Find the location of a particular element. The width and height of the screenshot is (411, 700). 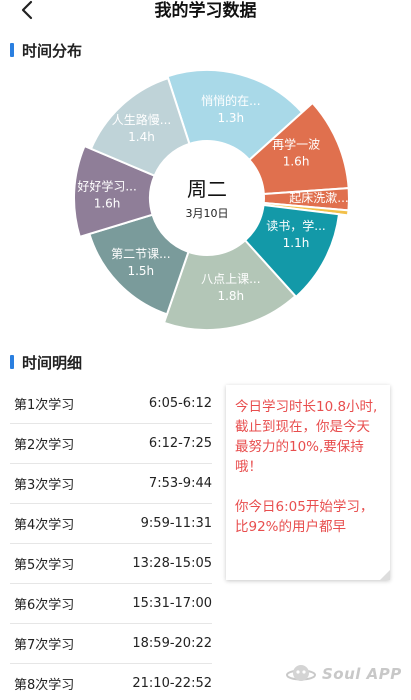

session-time: 15:31-17:00 is located at coordinates (172, 603).